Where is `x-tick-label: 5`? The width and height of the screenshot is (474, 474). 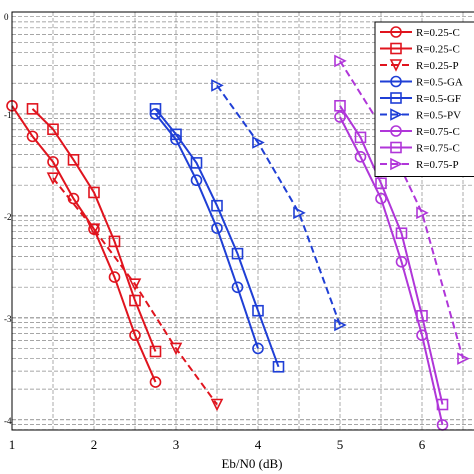
x-tick-label: 5 is located at coordinates (340, 444).